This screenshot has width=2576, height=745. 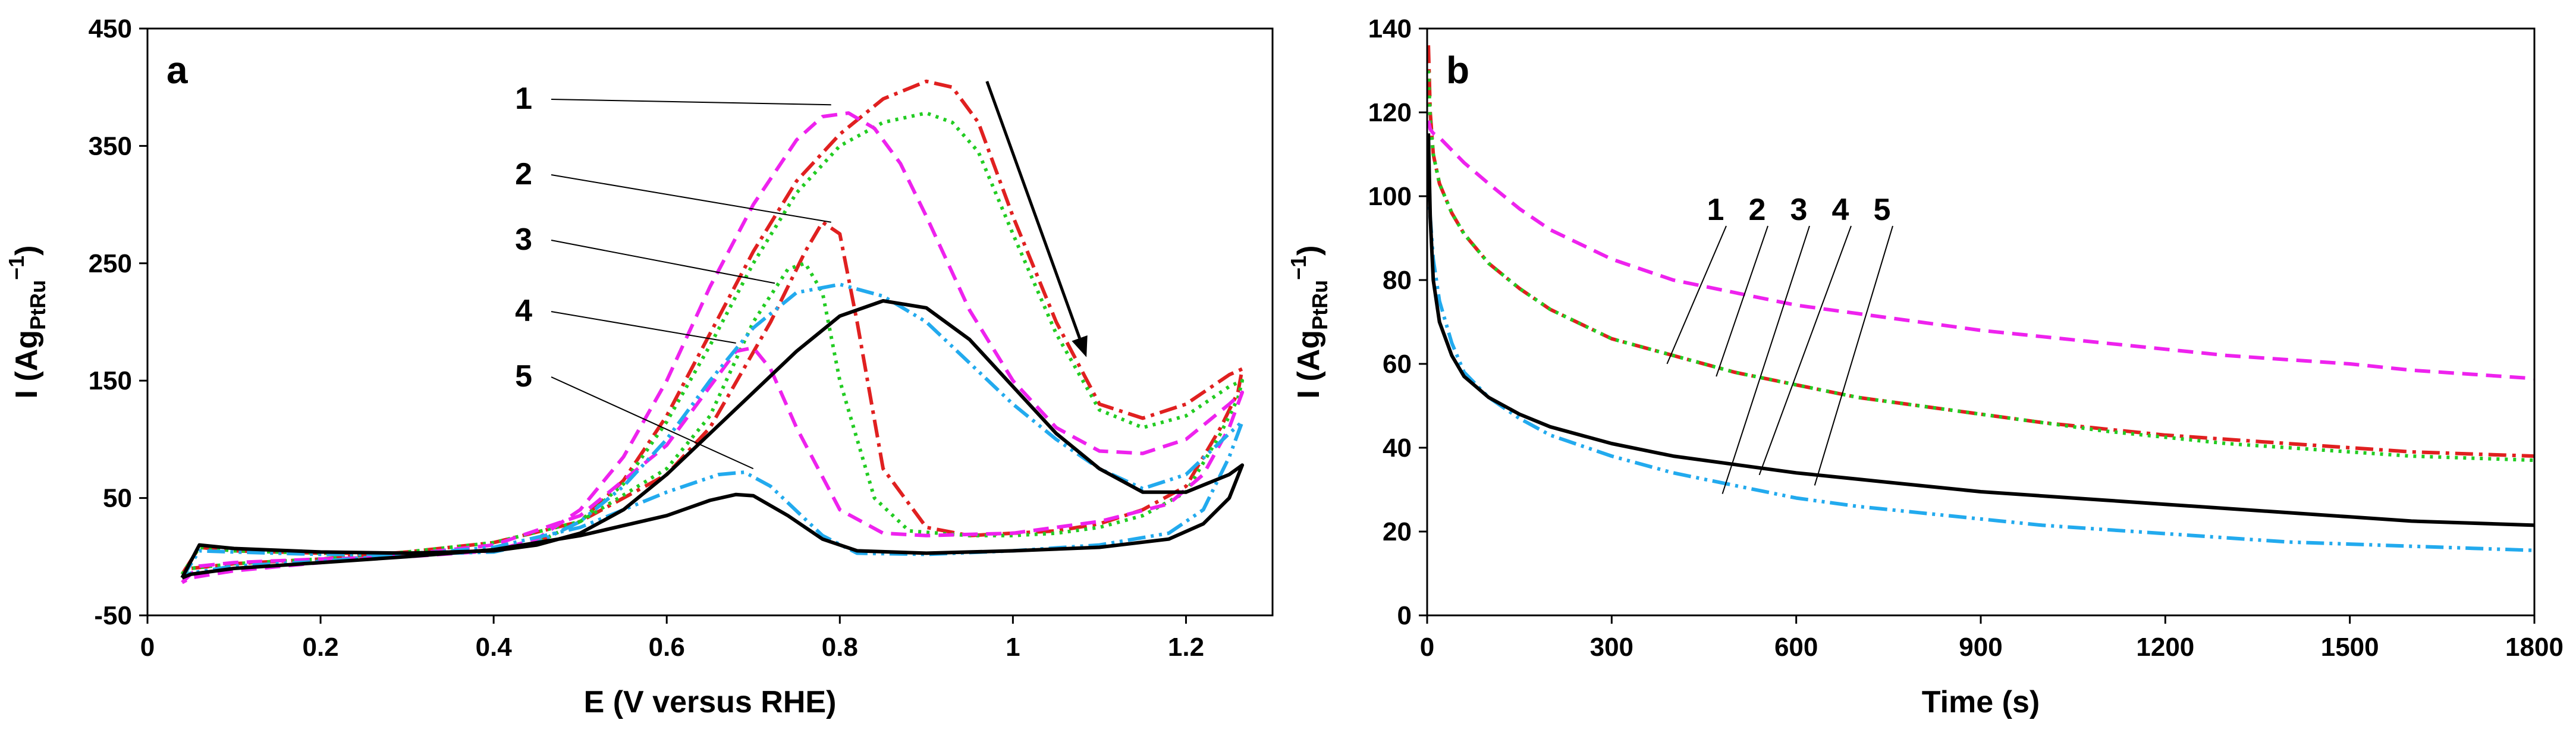 What do you see at coordinates (320, 647) in the screenshot?
I see `x-tick-label: 0.2` at bounding box center [320, 647].